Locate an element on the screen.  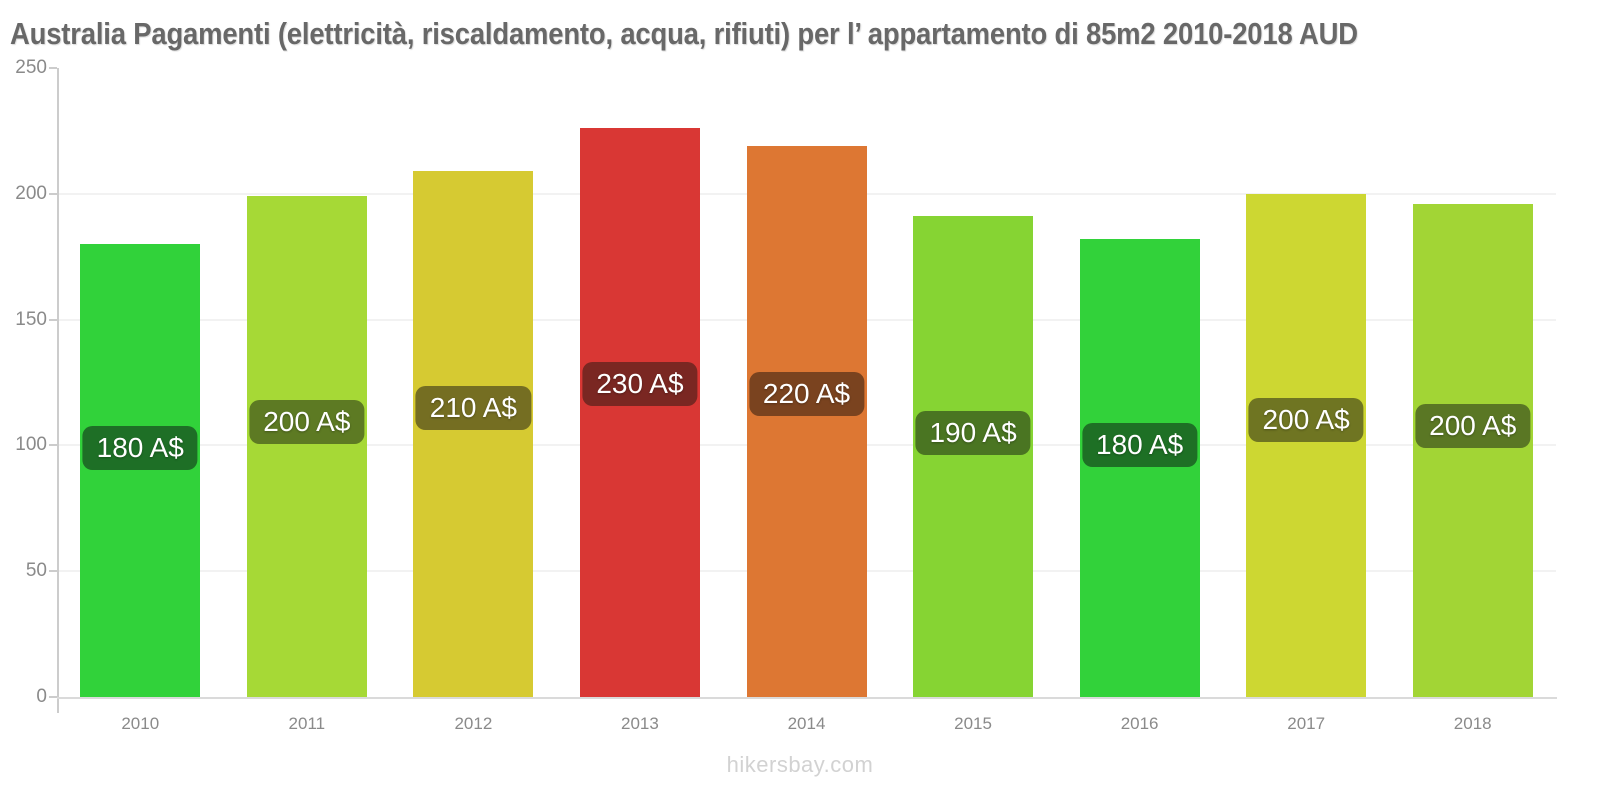
watermark: hikersbay.com is located at coordinates (800, 764).